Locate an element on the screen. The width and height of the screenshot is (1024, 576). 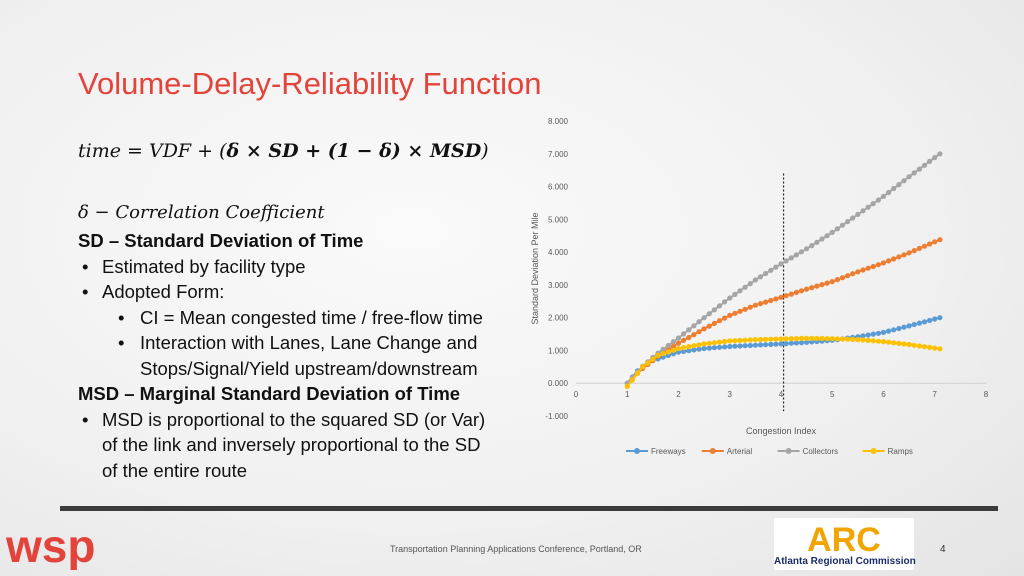
x-tick-label: 5 is located at coordinates (832, 394).